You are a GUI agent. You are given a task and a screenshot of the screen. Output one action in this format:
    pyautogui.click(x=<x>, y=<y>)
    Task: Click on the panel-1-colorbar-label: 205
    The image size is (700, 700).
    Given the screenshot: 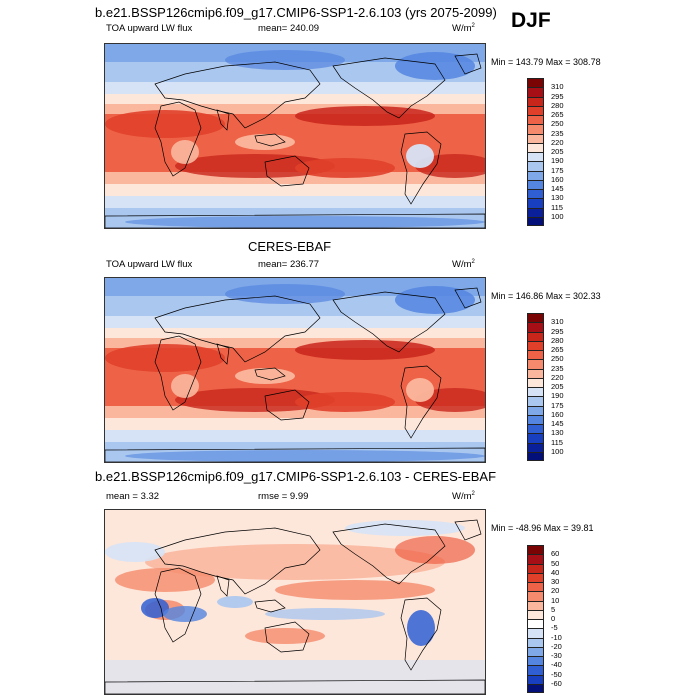 What is the action you would take?
    pyautogui.click(x=557, y=151)
    